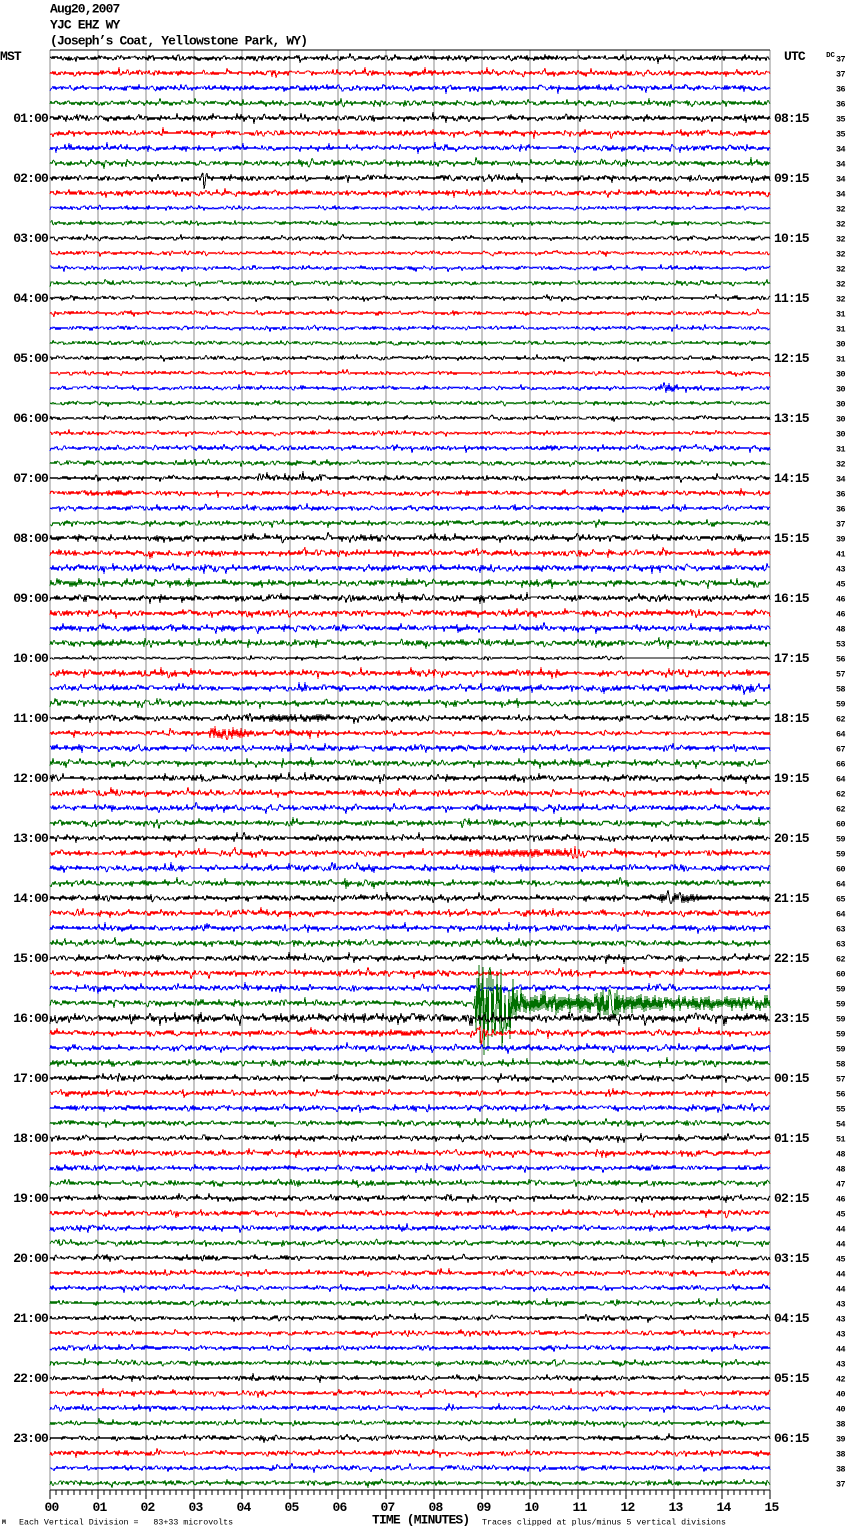 The image size is (850, 1534). Describe the element at coordinates (196, 1507) in the screenshot. I see `svg-text: 03` at that location.